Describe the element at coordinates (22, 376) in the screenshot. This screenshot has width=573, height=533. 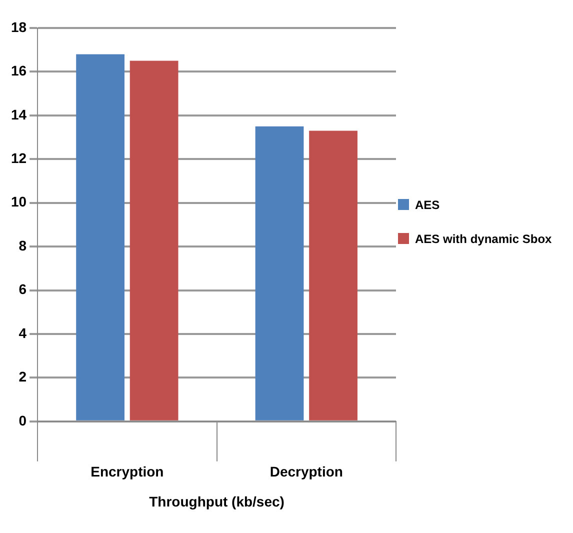
I see `y-tick-label: 2` at that location.